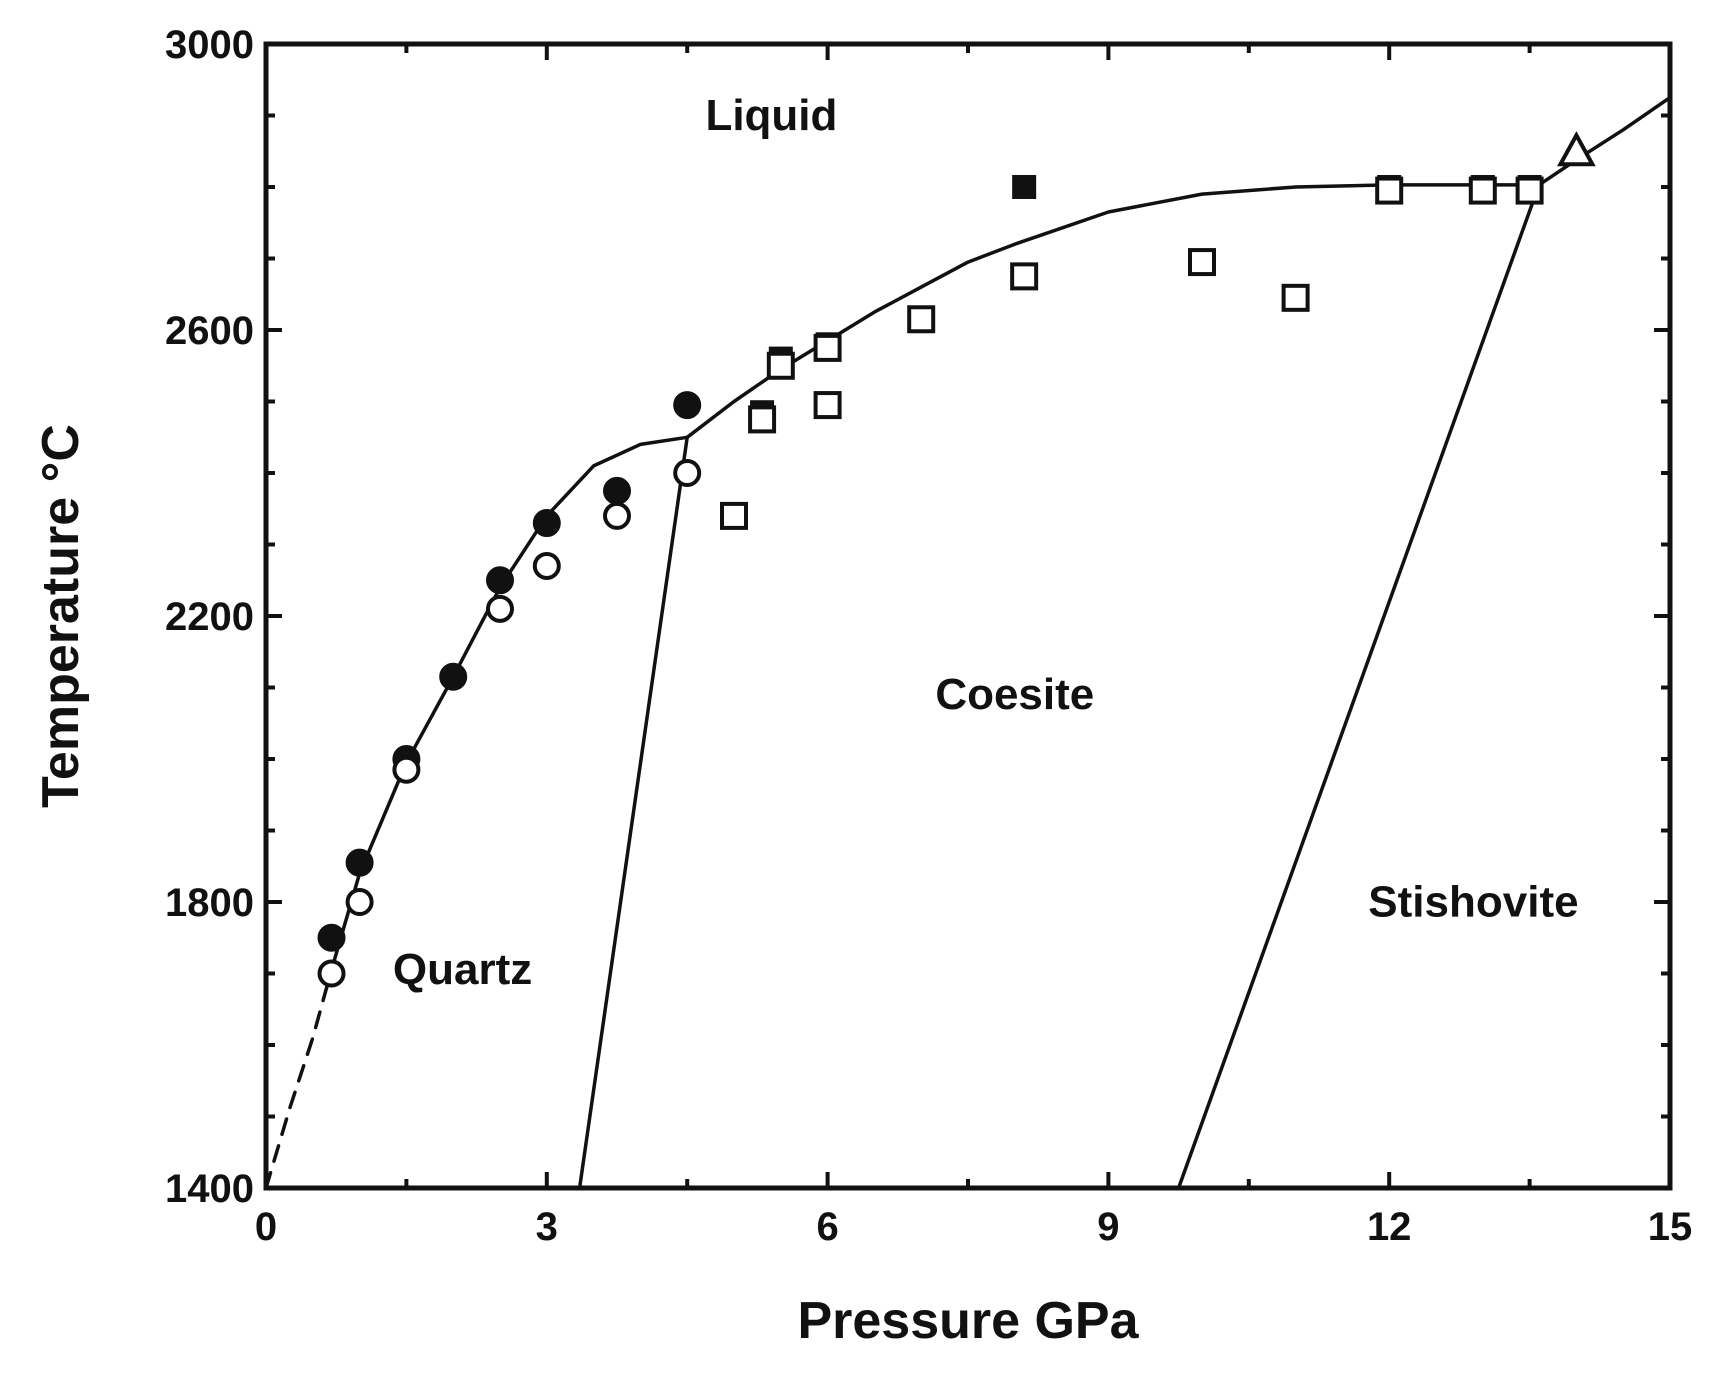 The height and width of the screenshot is (1390, 1718). Describe the element at coordinates (1473, 901) in the screenshot. I see `region-label-stishovite: Stishovite` at that location.